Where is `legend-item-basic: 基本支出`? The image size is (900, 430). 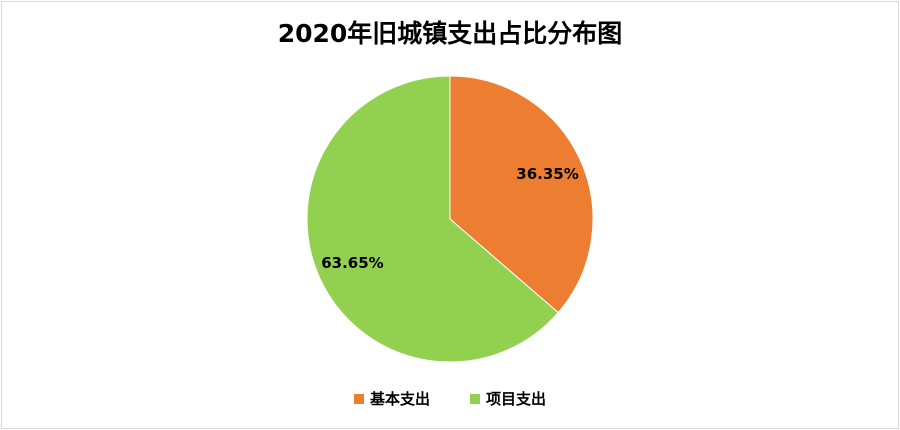 legend-item-basic: 基本支出 is located at coordinates (391, 398).